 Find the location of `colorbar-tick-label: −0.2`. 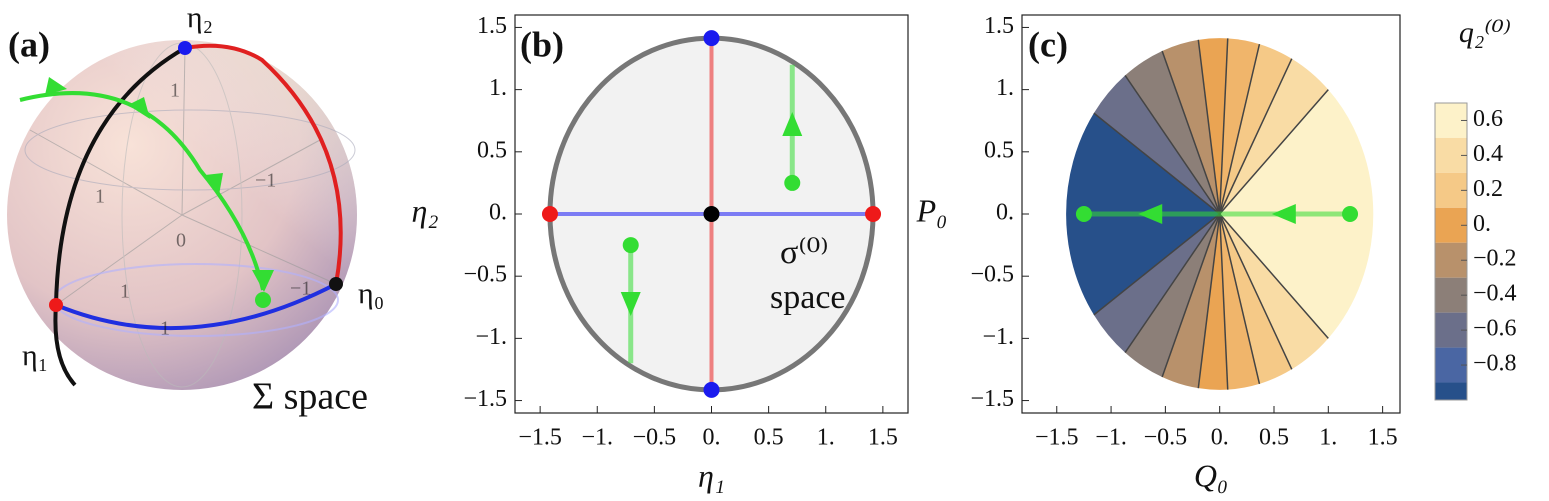

colorbar-tick-label: −0.2 is located at coordinates (1495, 259).